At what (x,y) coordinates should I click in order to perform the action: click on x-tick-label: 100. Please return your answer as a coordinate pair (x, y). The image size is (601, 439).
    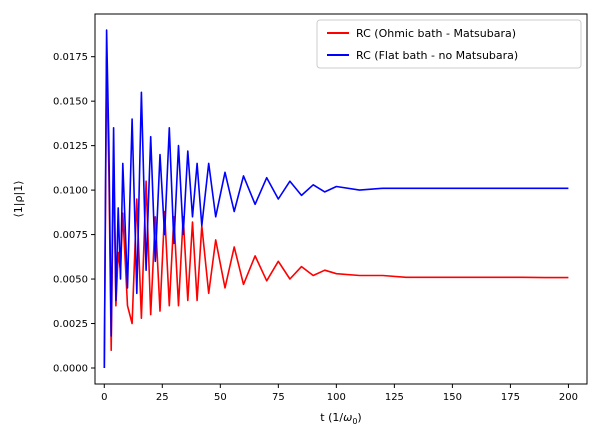
    Looking at the image, I should click on (336, 397).